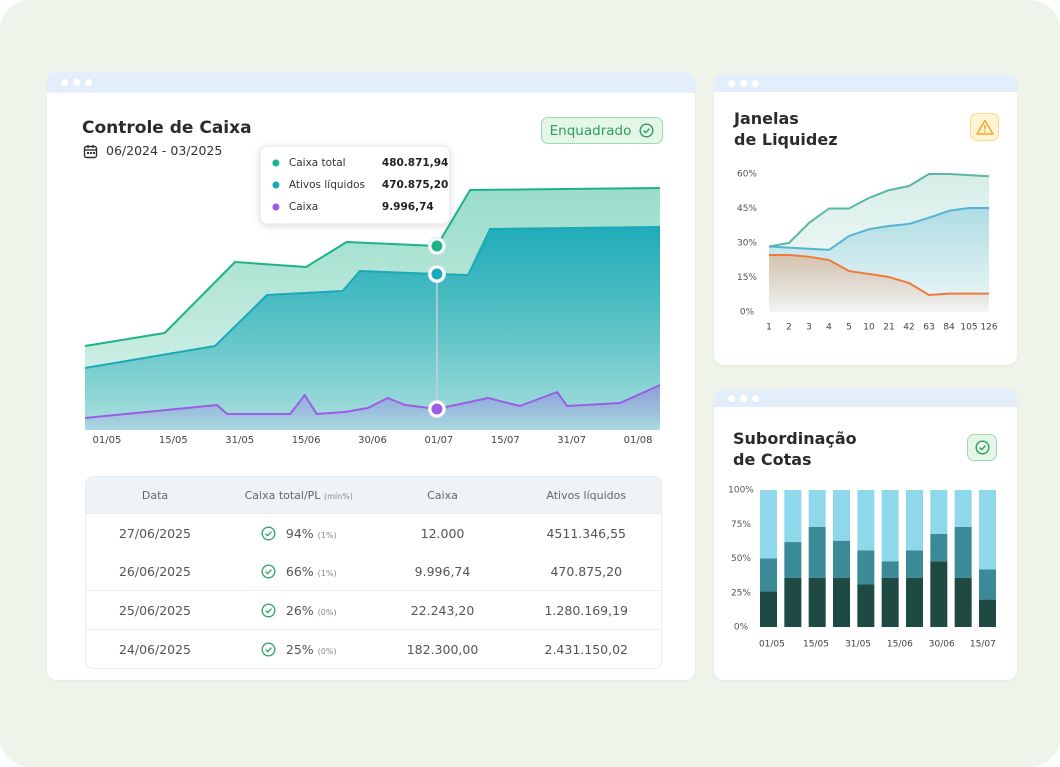 This screenshot has height=767, width=1060. I want to click on ratio-value: 26%, so click(299, 610).